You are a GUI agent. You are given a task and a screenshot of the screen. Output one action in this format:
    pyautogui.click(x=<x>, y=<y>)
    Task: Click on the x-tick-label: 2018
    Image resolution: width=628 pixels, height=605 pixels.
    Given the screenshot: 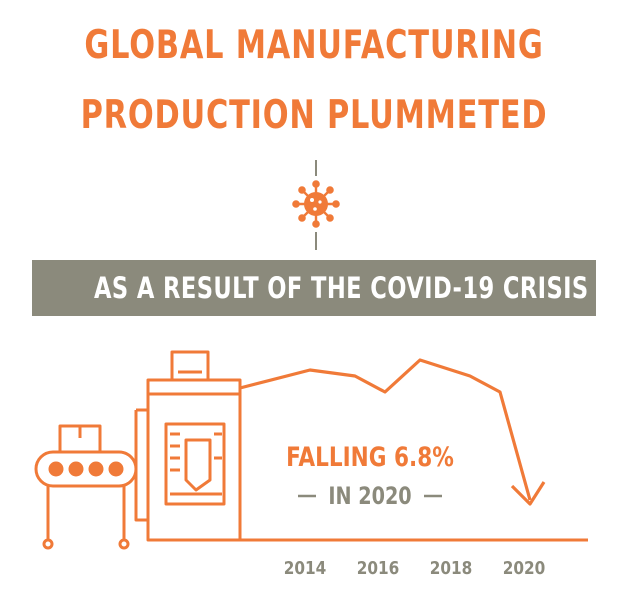 What is the action you would take?
    pyautogui.click(x=451, y=568)
    